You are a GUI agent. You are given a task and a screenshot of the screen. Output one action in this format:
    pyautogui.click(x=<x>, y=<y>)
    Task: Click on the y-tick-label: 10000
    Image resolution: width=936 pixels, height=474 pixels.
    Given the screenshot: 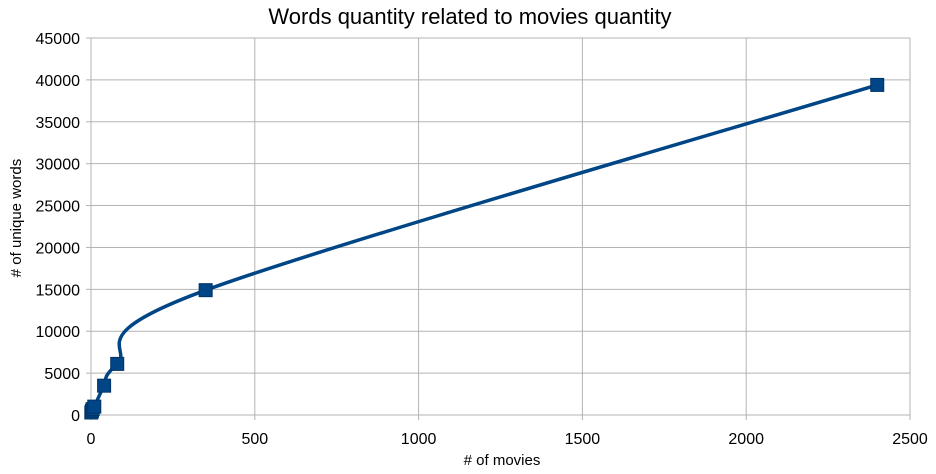 What is the action you would take?
    pyautogui.click(x=58, y=332)
    